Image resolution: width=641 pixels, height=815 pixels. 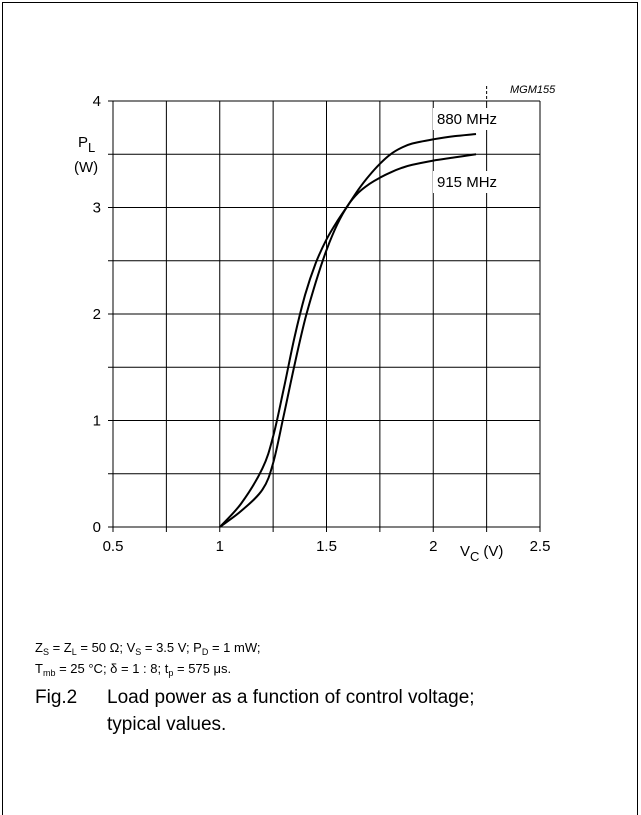 What do you see at coordinates (467, 119) in the screenshot?
I see `series-label-880: 880 MHz` at bounding box center [467, 119].